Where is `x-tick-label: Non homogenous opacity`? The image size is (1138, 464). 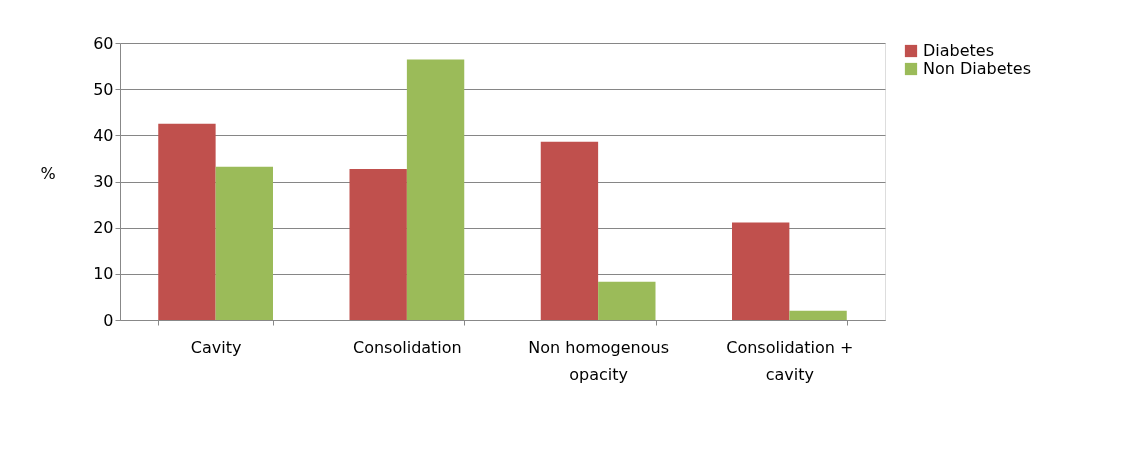
x-tick-label: Non homogenous opacity is located at coordinates (598, 360).